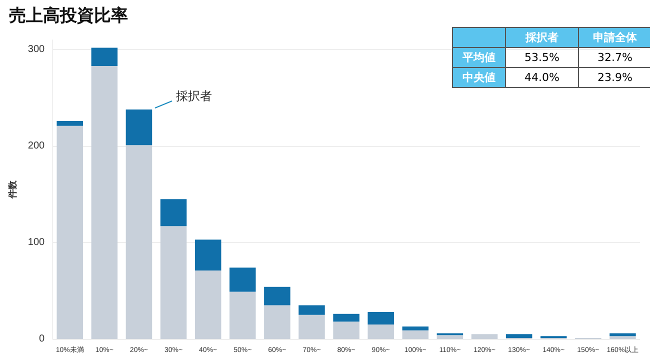  I want to click on text: 44.0%, so click(542, 77).